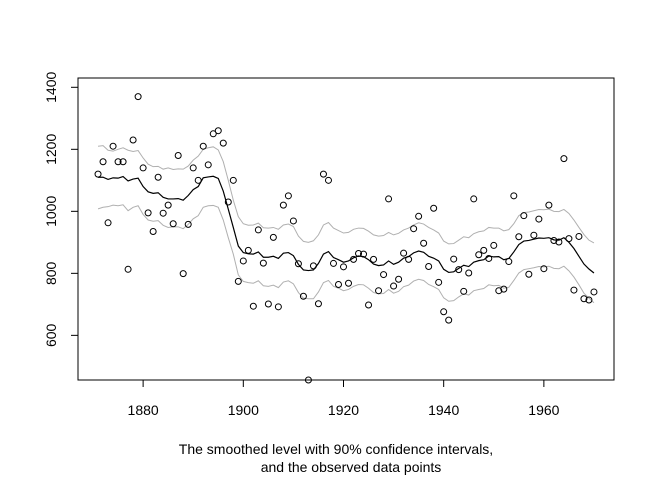  What do you see at coordinates (543, 410) in the screenshot?
I see `x-tick-label: 1960` at bounding box center [543, 410].